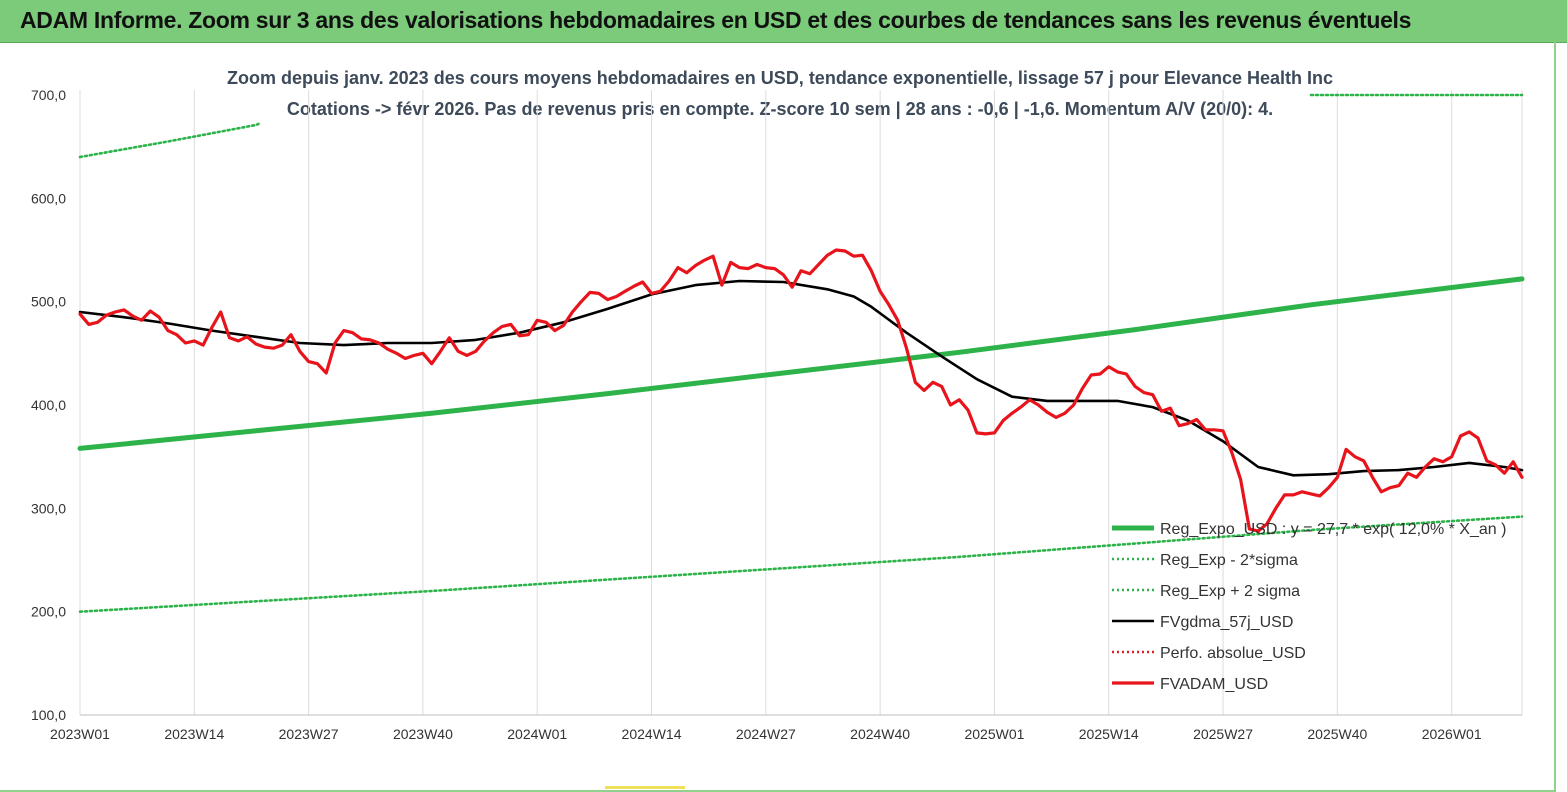 The height and width of the screenshot is (792, 1567). What do you see at coordinates (1109, 734) in the screenshot?
I see `x-tick-label: 2025W14` at bounding box center [1109, 734].